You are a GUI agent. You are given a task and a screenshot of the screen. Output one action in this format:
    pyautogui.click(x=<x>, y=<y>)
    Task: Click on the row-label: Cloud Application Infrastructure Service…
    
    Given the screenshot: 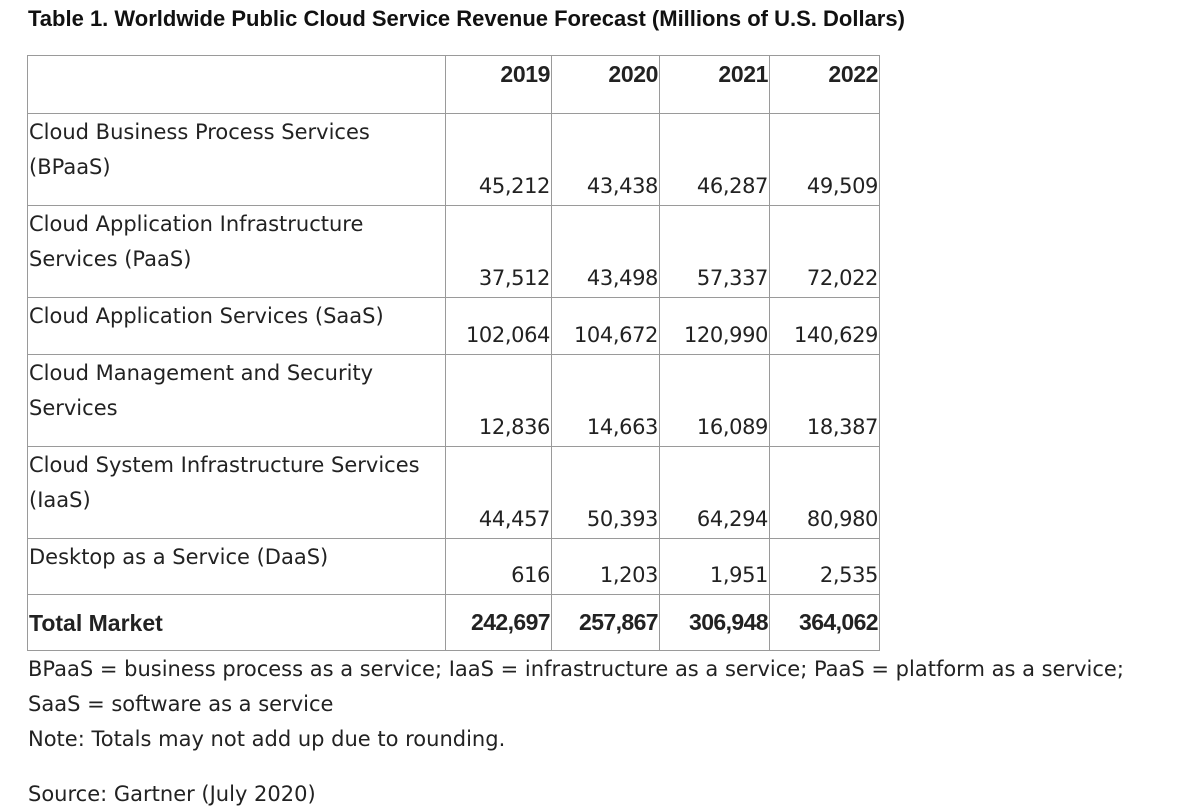 What is the action you would take?
    pyautogui.click(x=236, y=251)
    